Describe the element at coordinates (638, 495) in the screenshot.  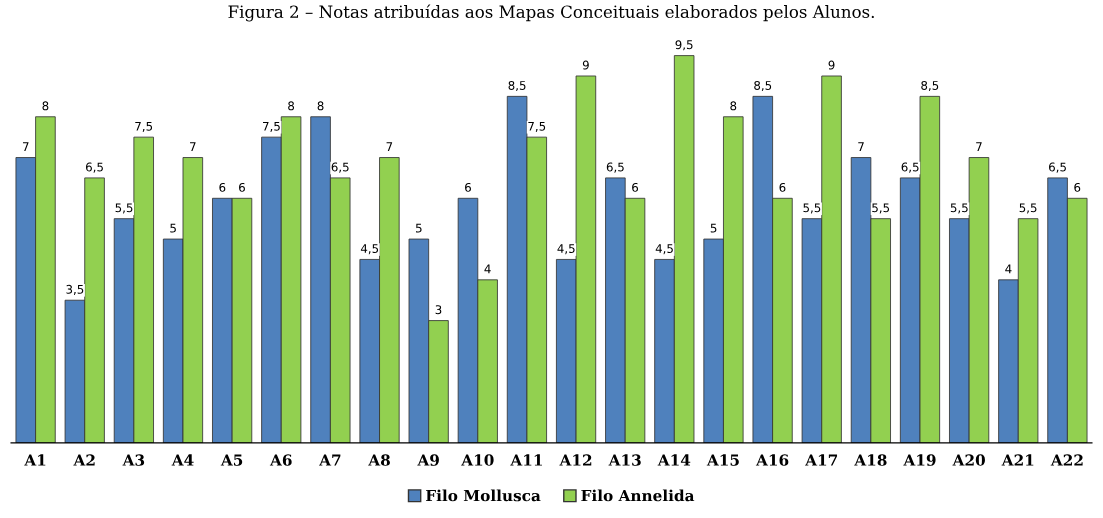
I see `legend-label: Filo Annelida` at that location.